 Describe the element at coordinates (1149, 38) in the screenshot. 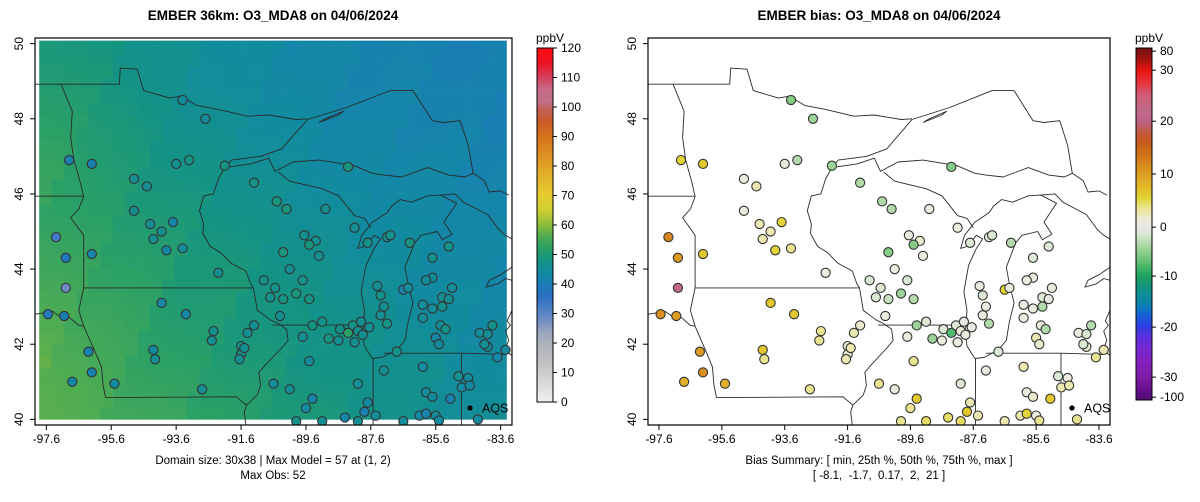

I see `colorbar-units-label: ppbV` at that location.